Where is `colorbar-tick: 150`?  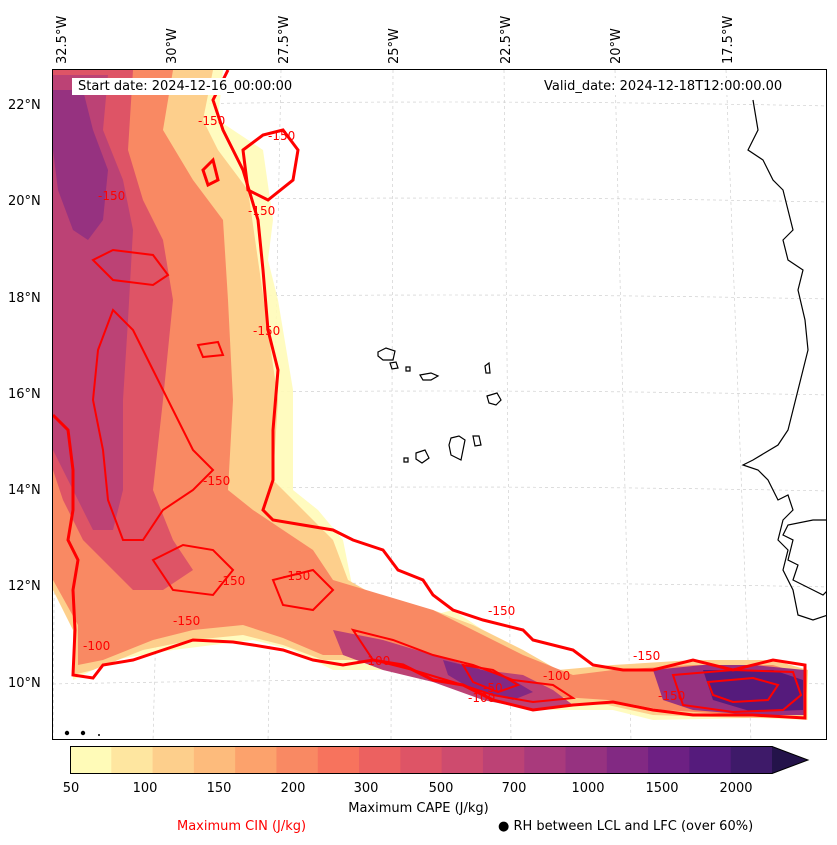
colorbar-tick: 150 is located at coordinates (219, 788).